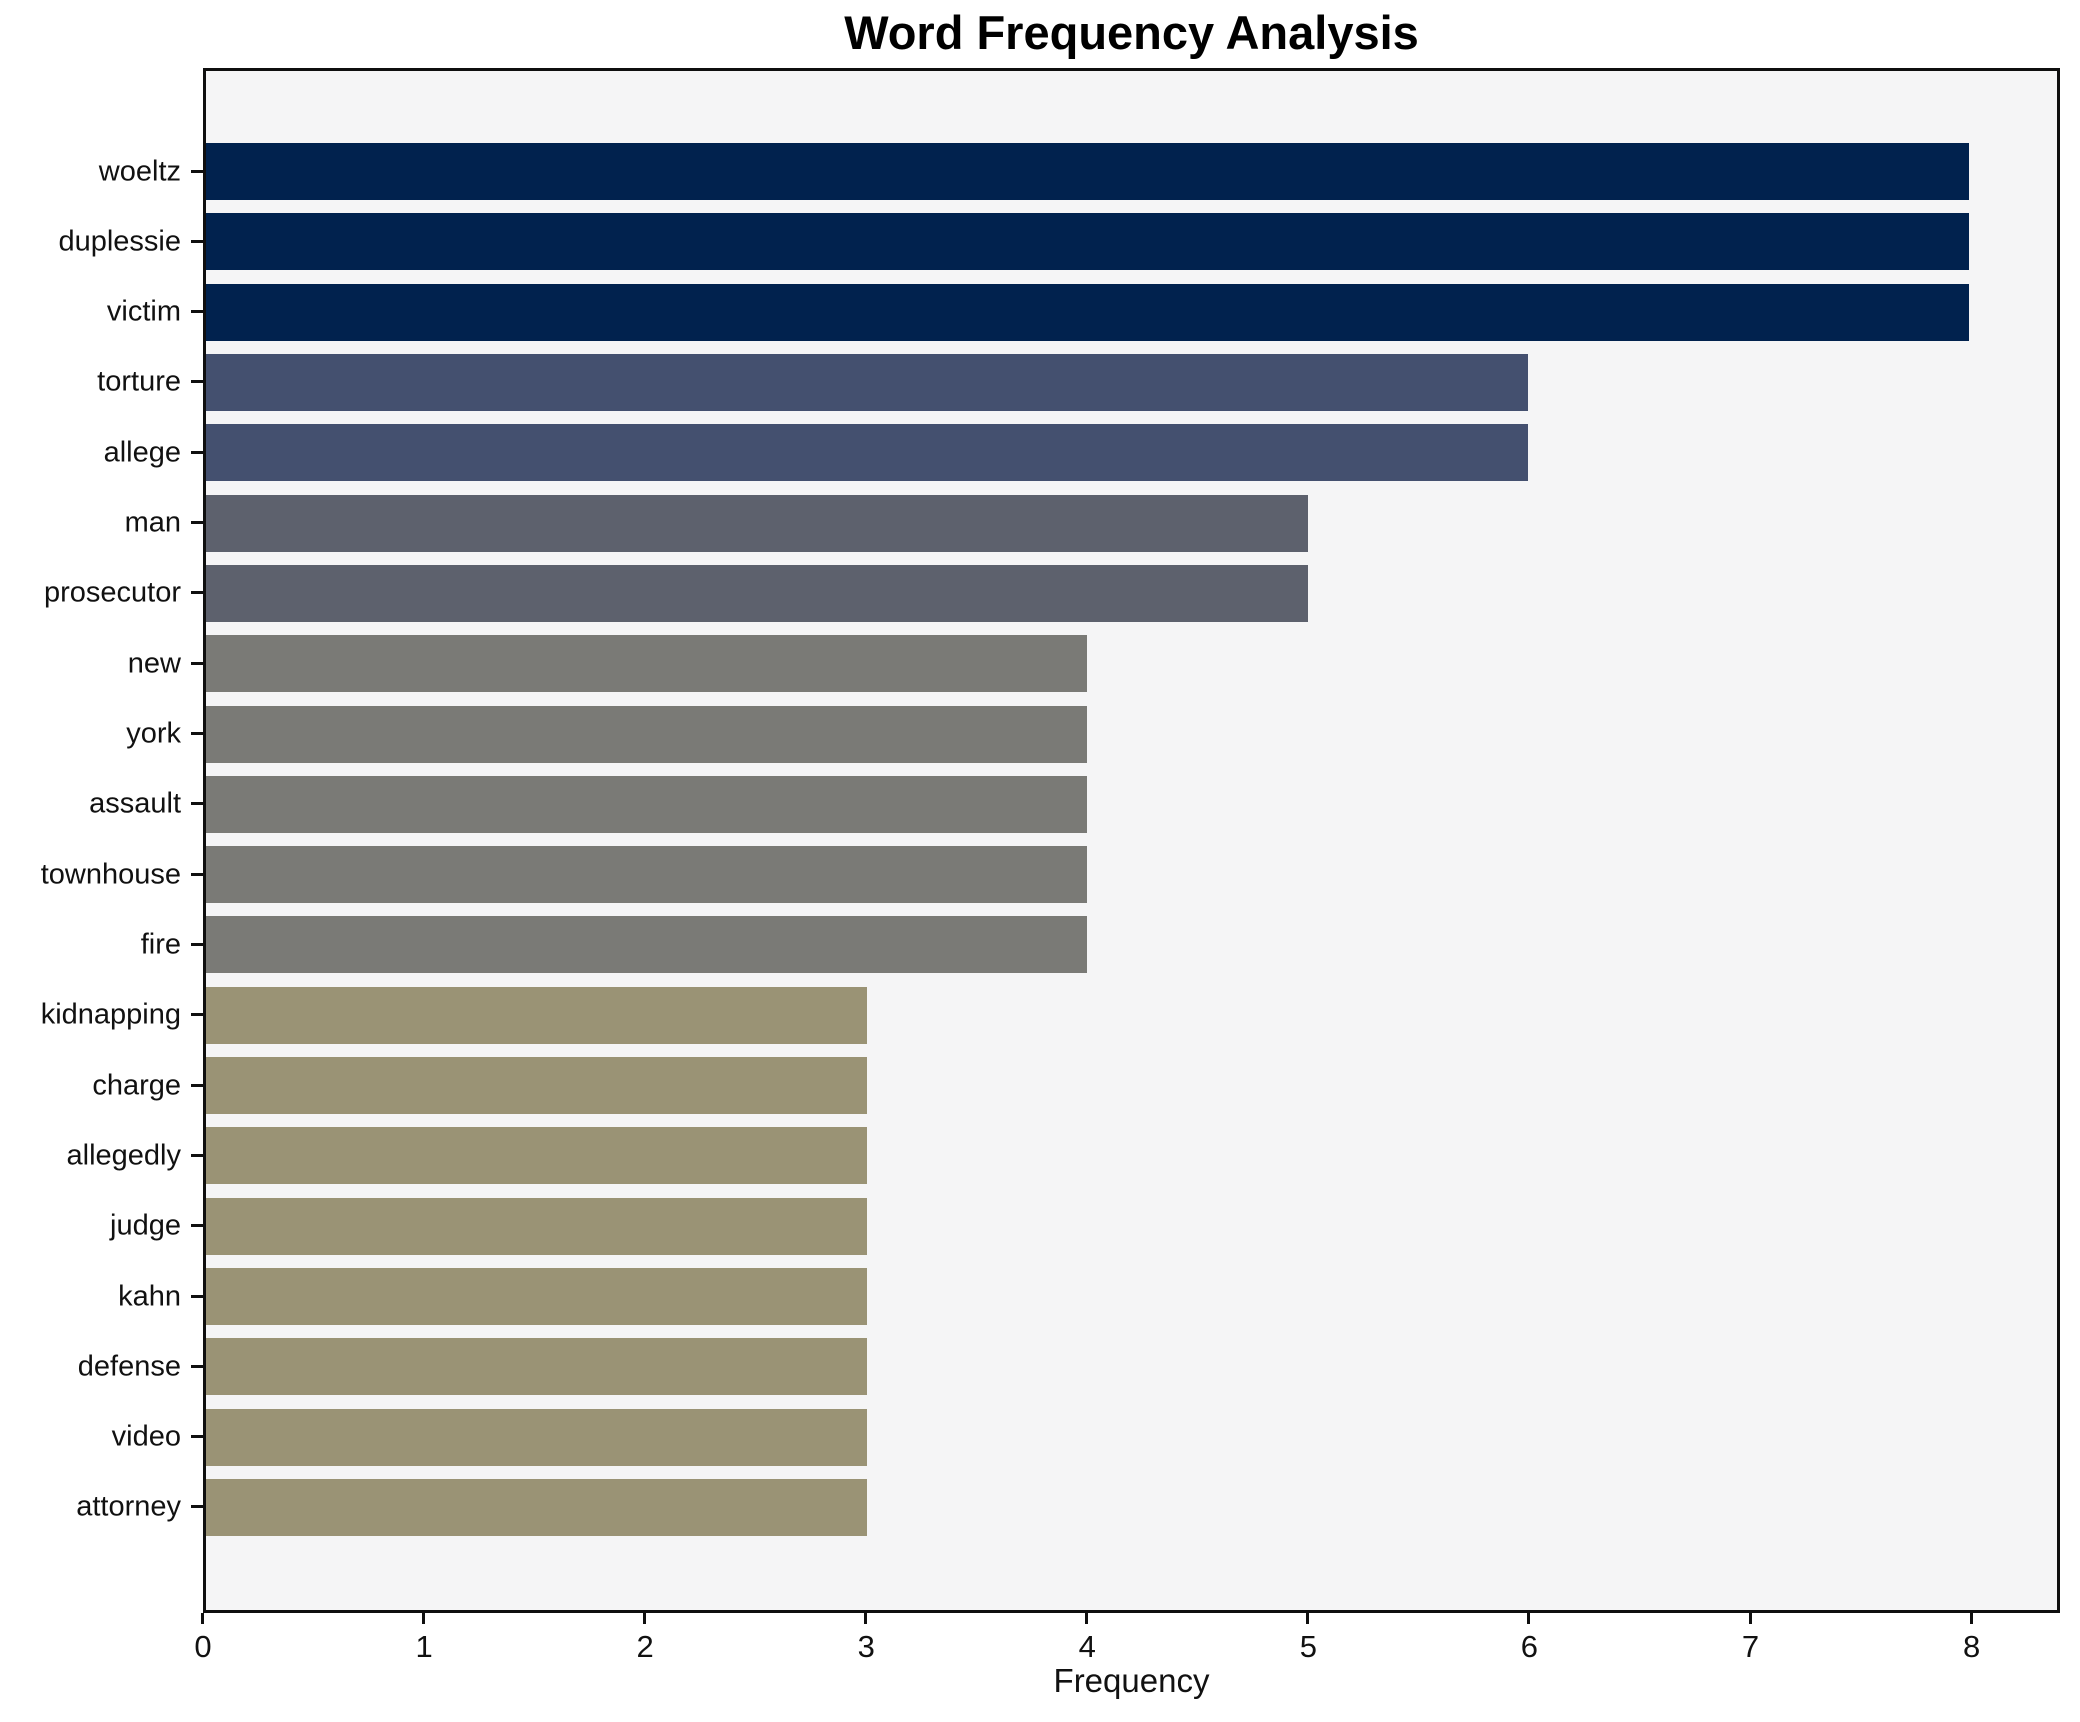 This screenshot has height=1722, width=2080. I want to click on y-tick-label: kidnapping, so click(110, 1014).